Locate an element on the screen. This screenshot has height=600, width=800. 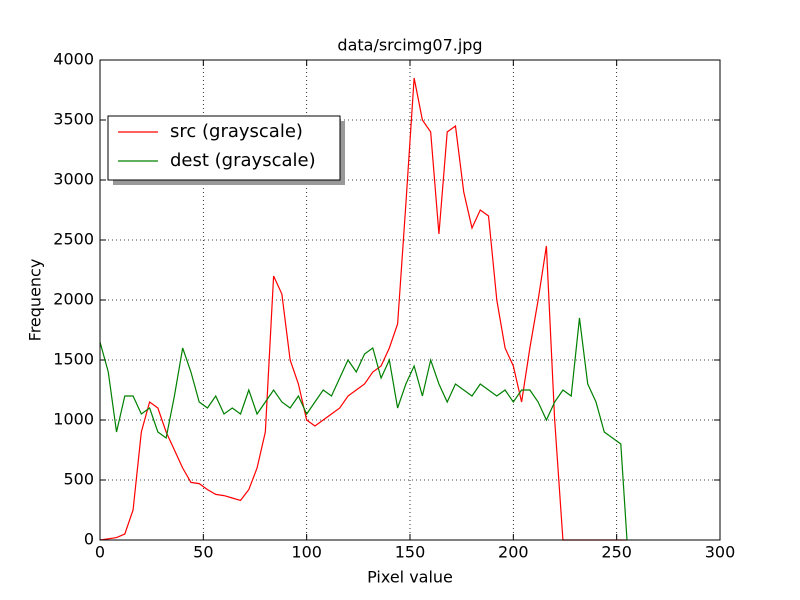
y-tick-label: 4000 is located at coordinates (73, 59).